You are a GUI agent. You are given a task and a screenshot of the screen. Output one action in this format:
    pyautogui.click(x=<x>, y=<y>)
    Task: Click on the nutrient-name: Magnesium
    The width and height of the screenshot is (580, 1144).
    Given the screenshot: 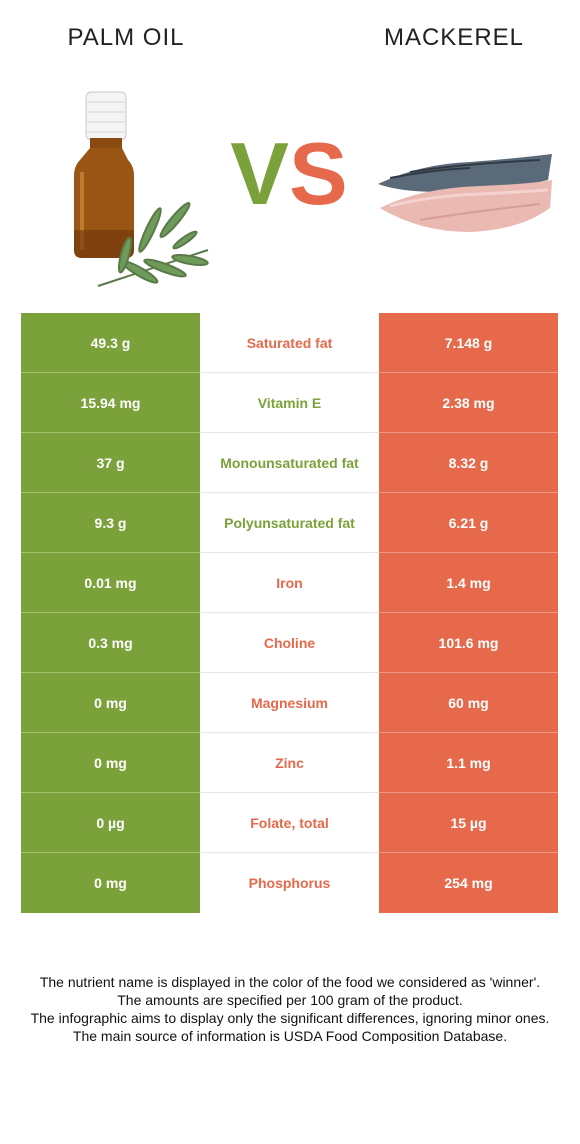 What is the action you would take?
    pyautogui.click(x=289, y=703)
    